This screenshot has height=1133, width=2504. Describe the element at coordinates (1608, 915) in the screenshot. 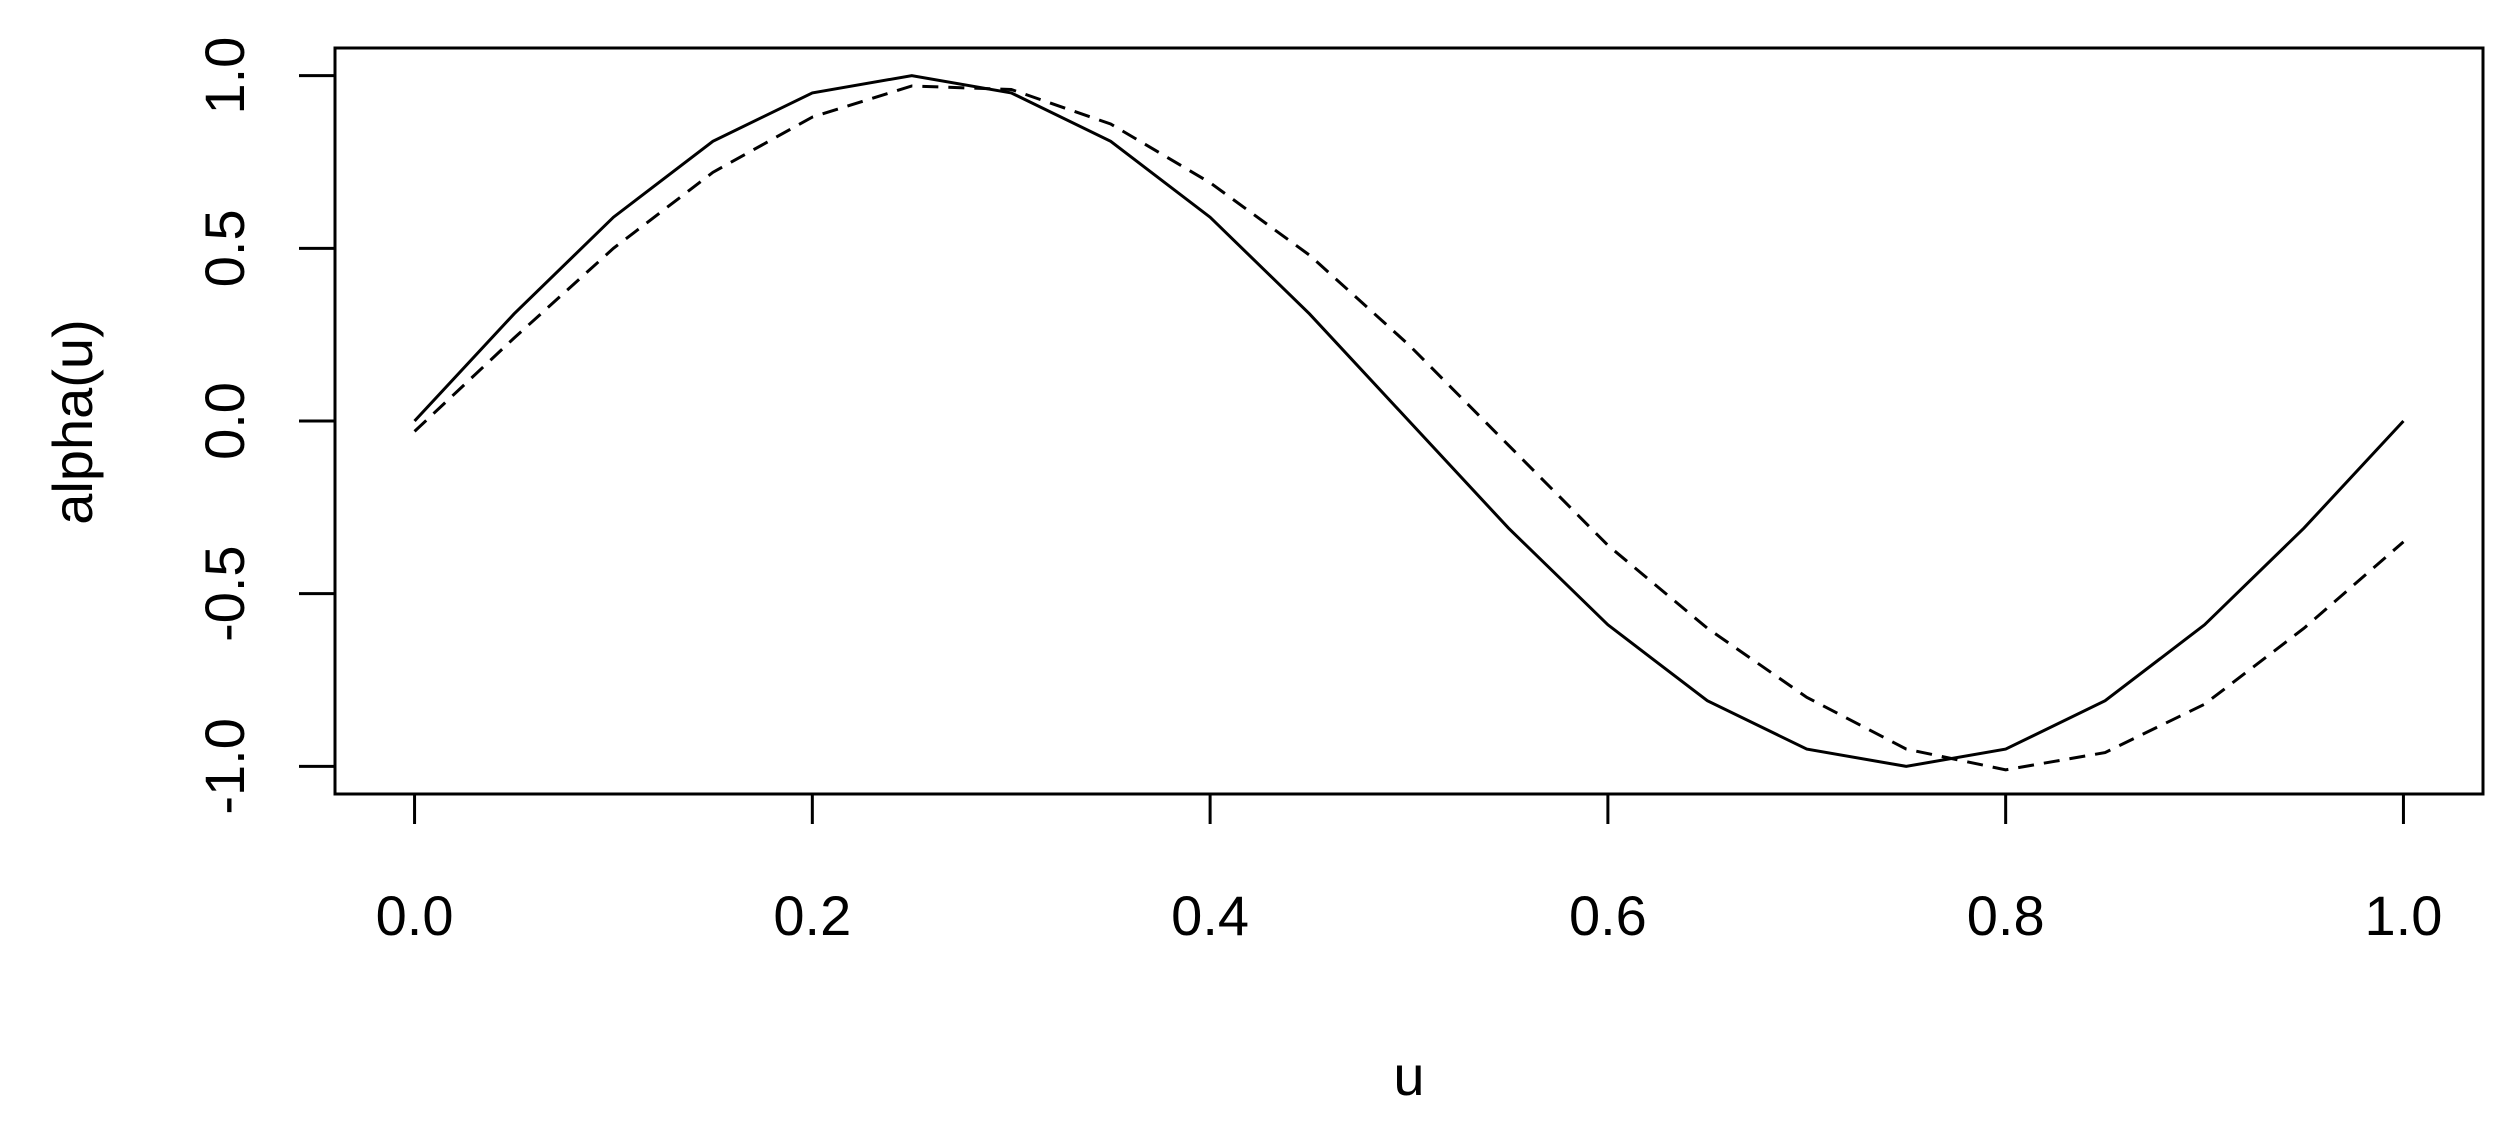

I see `x-tick-label: 0.6` at that location.